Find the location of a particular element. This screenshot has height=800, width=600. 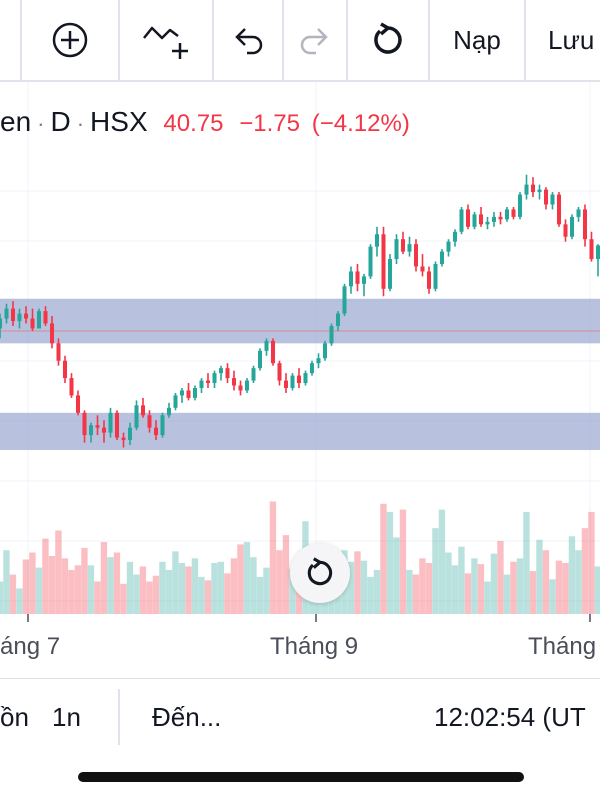

add-indicator-button is located at coordinates (71, 40).